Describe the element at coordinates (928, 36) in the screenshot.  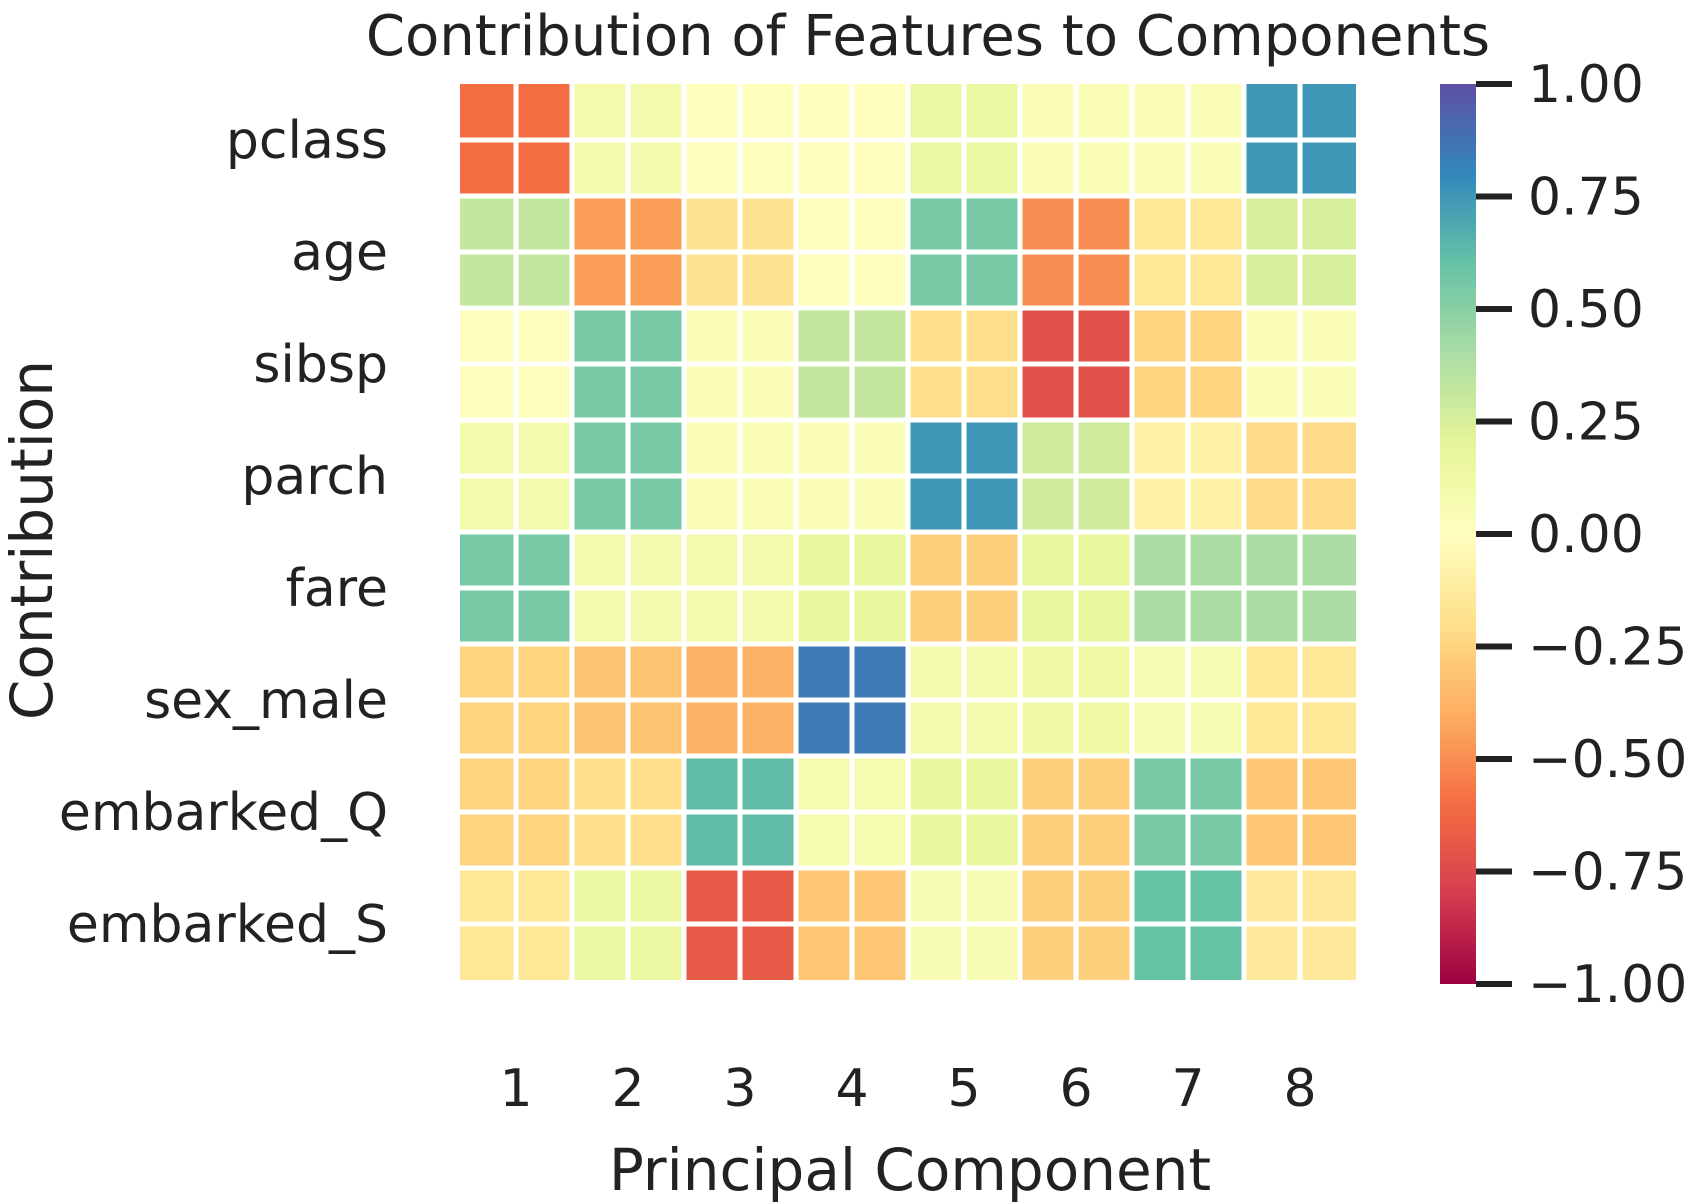
I see `chart-title: Contribution of Features to Components` at that location.